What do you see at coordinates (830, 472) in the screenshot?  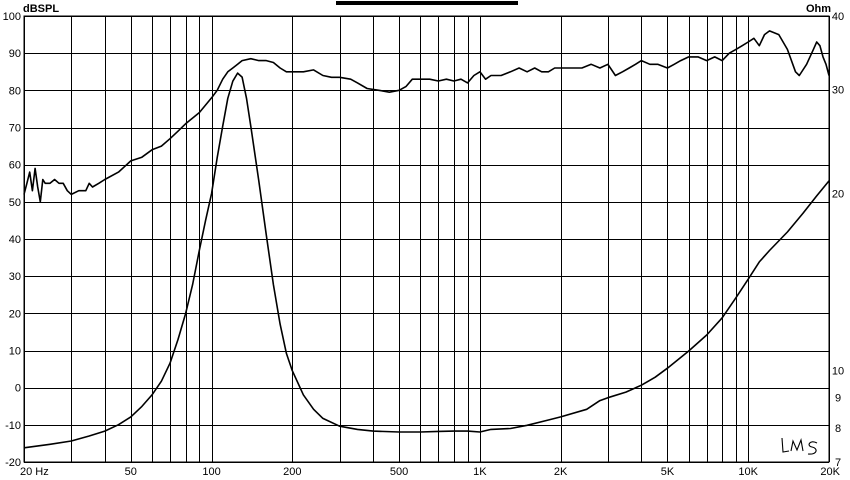 I see `x-tick-label: 20K` at bounding box center [830, 472].